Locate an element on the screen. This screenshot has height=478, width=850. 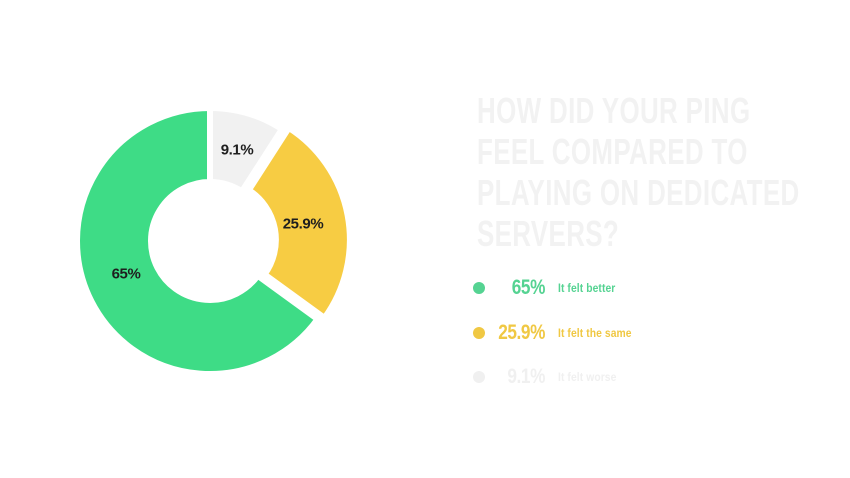
legend-percent: 9.1% is located at coordinates (526, 377).